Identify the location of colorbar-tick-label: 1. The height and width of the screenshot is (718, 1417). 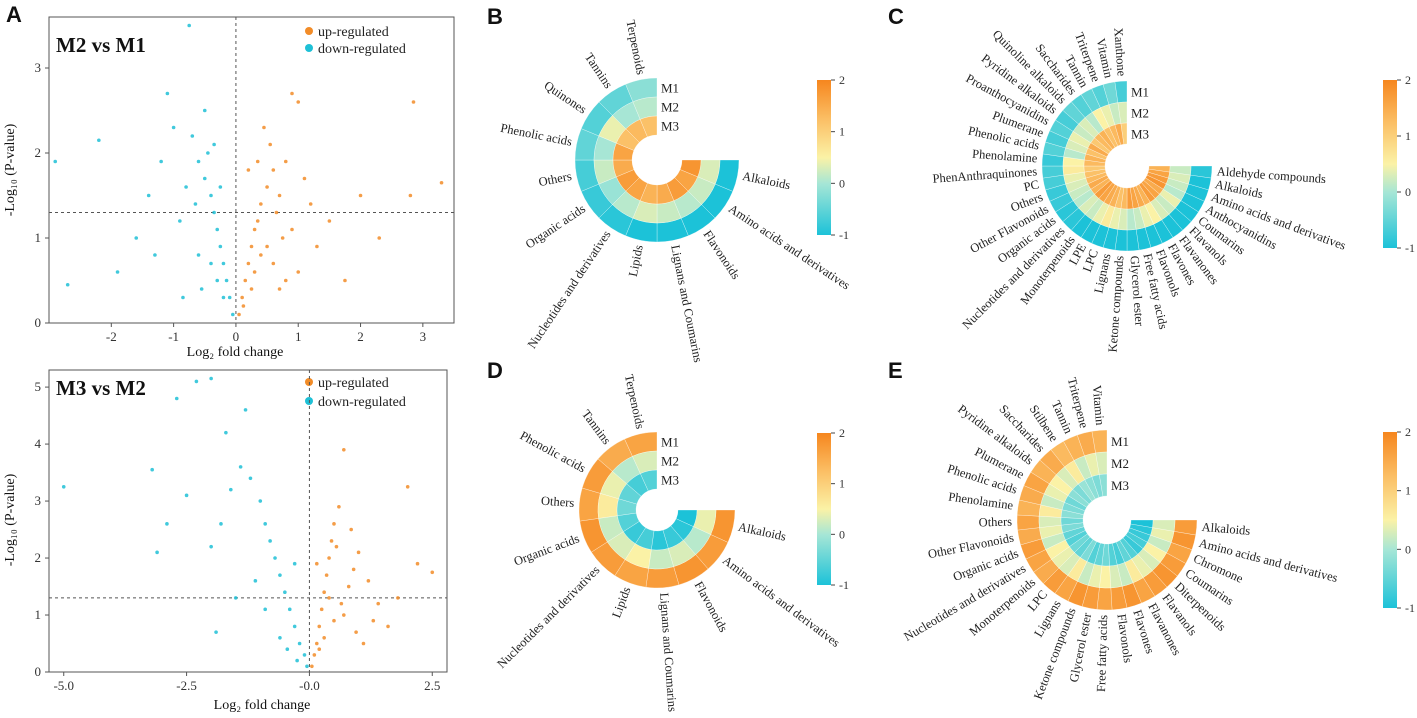
(842, 132).